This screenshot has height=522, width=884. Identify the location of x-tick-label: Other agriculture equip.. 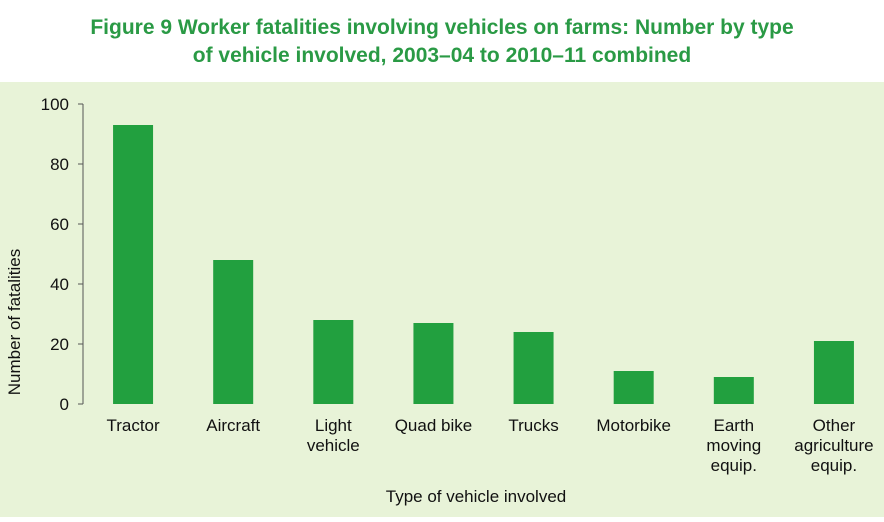
(833, 445).